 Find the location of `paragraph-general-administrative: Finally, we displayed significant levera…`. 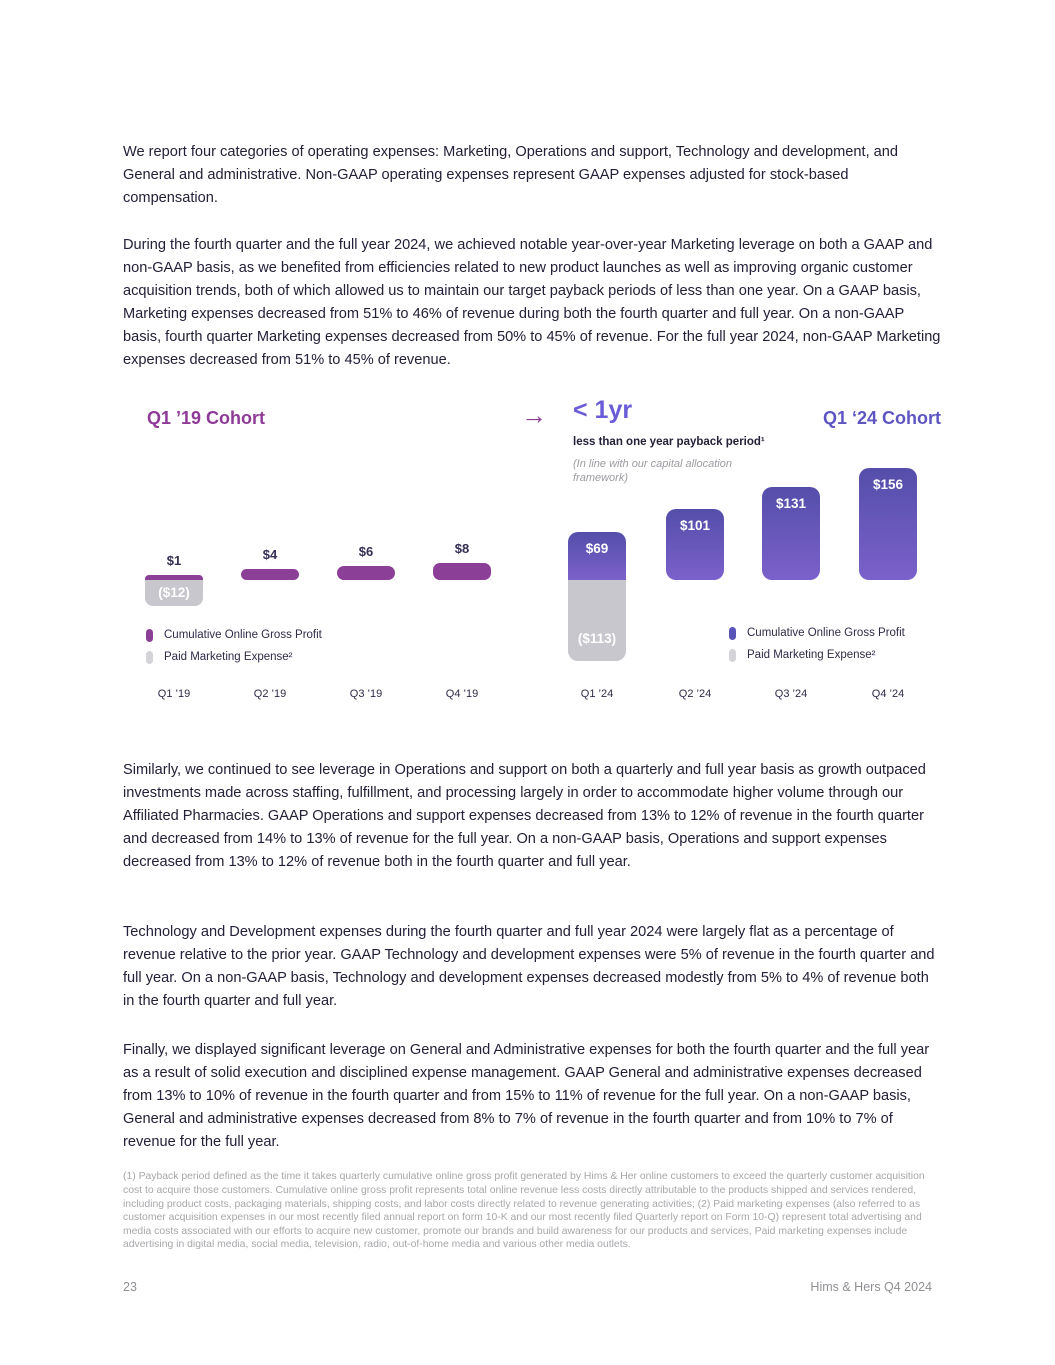

paragraph-general-administrative: Finally, we displayed significant levera… is located at coordinates (526, 1095).